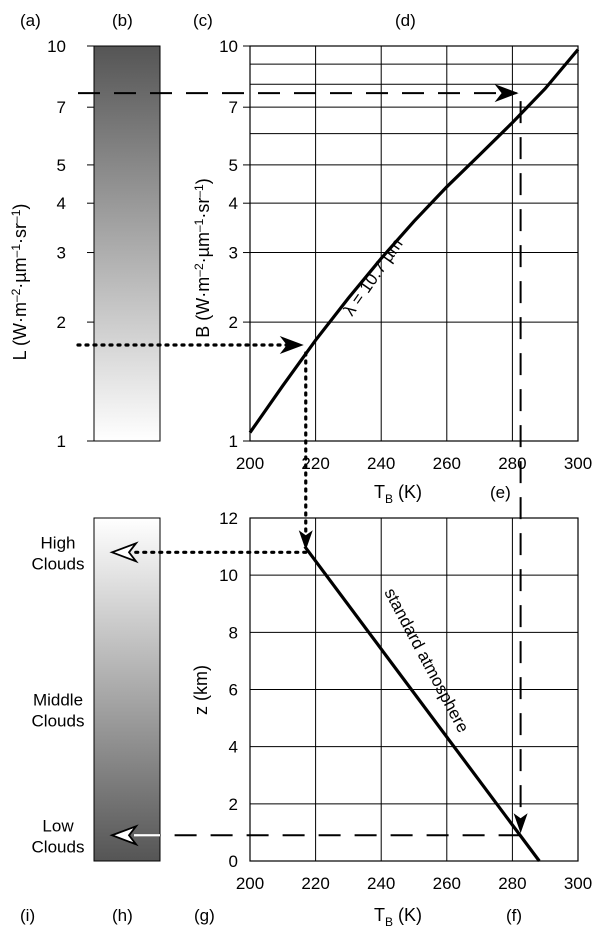 The height and width of the screenshot is (935, 608). Describe the element at coordinates (203, 247) in the screenshot. I see `planck-label-mid1: ·µm` at that location.